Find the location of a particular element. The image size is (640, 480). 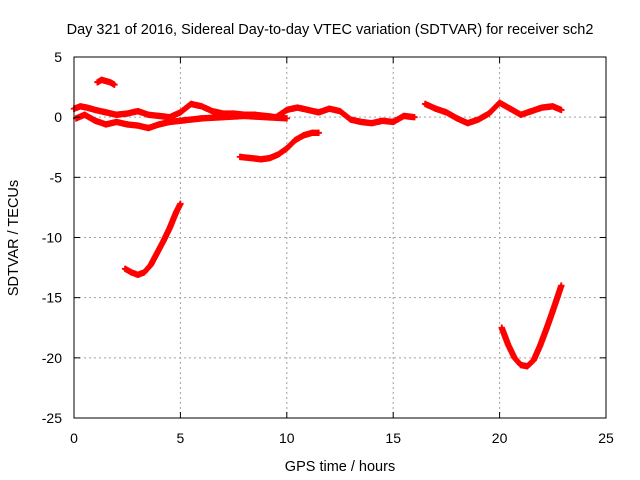

data-marker-trail is located at coordinates (531, 326).